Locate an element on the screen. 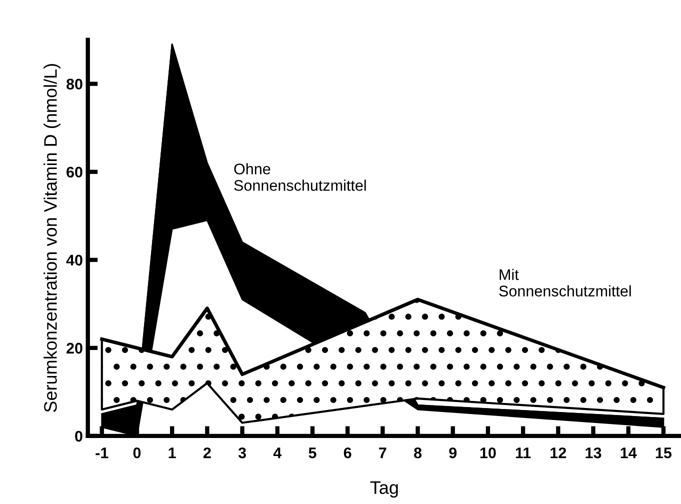 The width and height of the screenshot is (681, 504). x-tick-label: 6 is located at coordinates (348, 452).